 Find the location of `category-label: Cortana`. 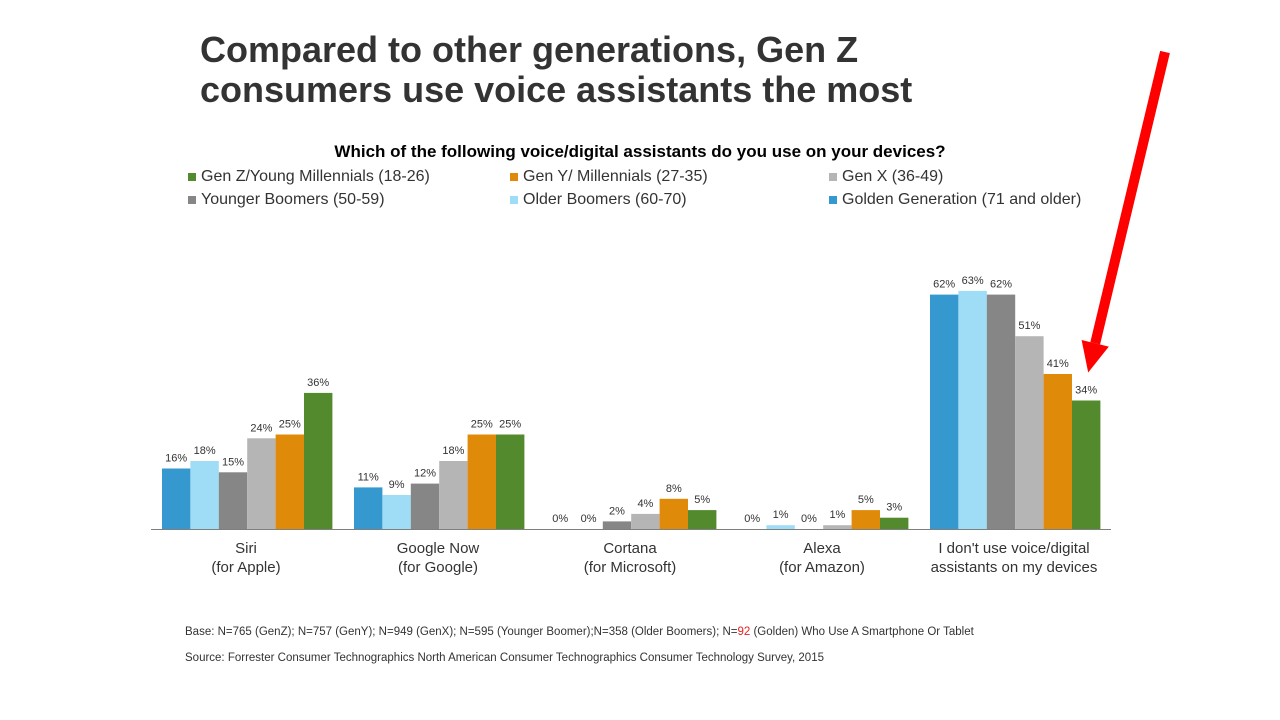

category-label: Cortana is located at coordinates (630, 548).